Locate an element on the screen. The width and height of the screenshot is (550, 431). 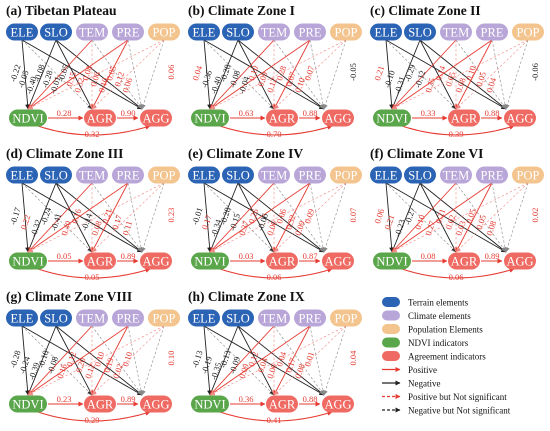
panel-title: (h) Climate Zone IX is located at coordinates (246, 296).